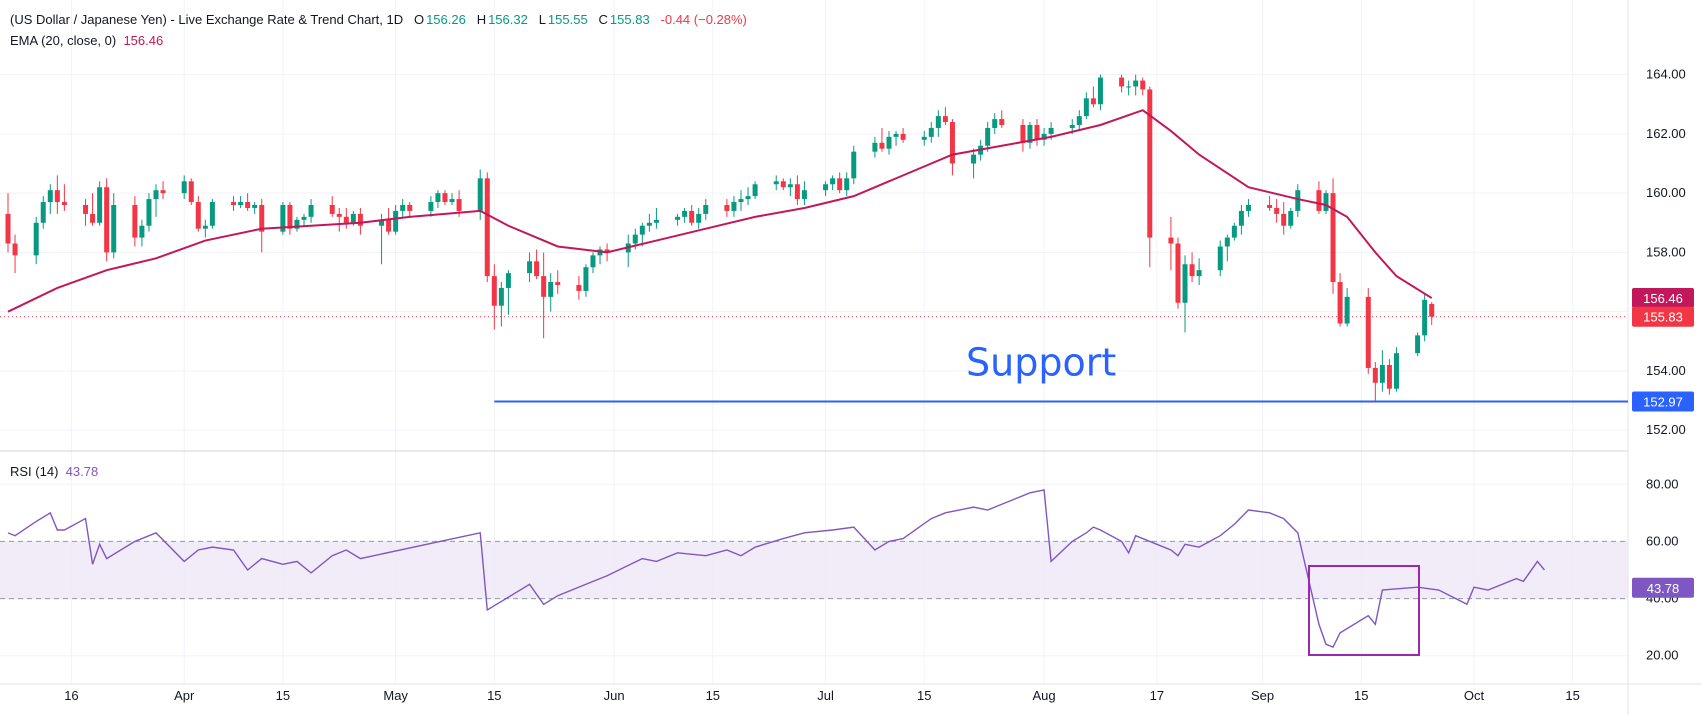 The width and height of the screenshot is (1702, 715). What do you see at coordinates (1663, 298) in the screenshot?
I see `ema-price-tag-bg` at bounding box center [1663, 298].